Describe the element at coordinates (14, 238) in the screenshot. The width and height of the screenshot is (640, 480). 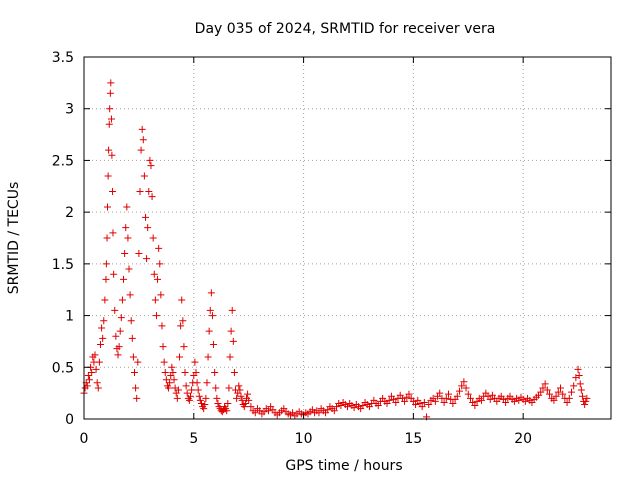
I see `y-axis-label: SRMTID / TECUs` at that location.